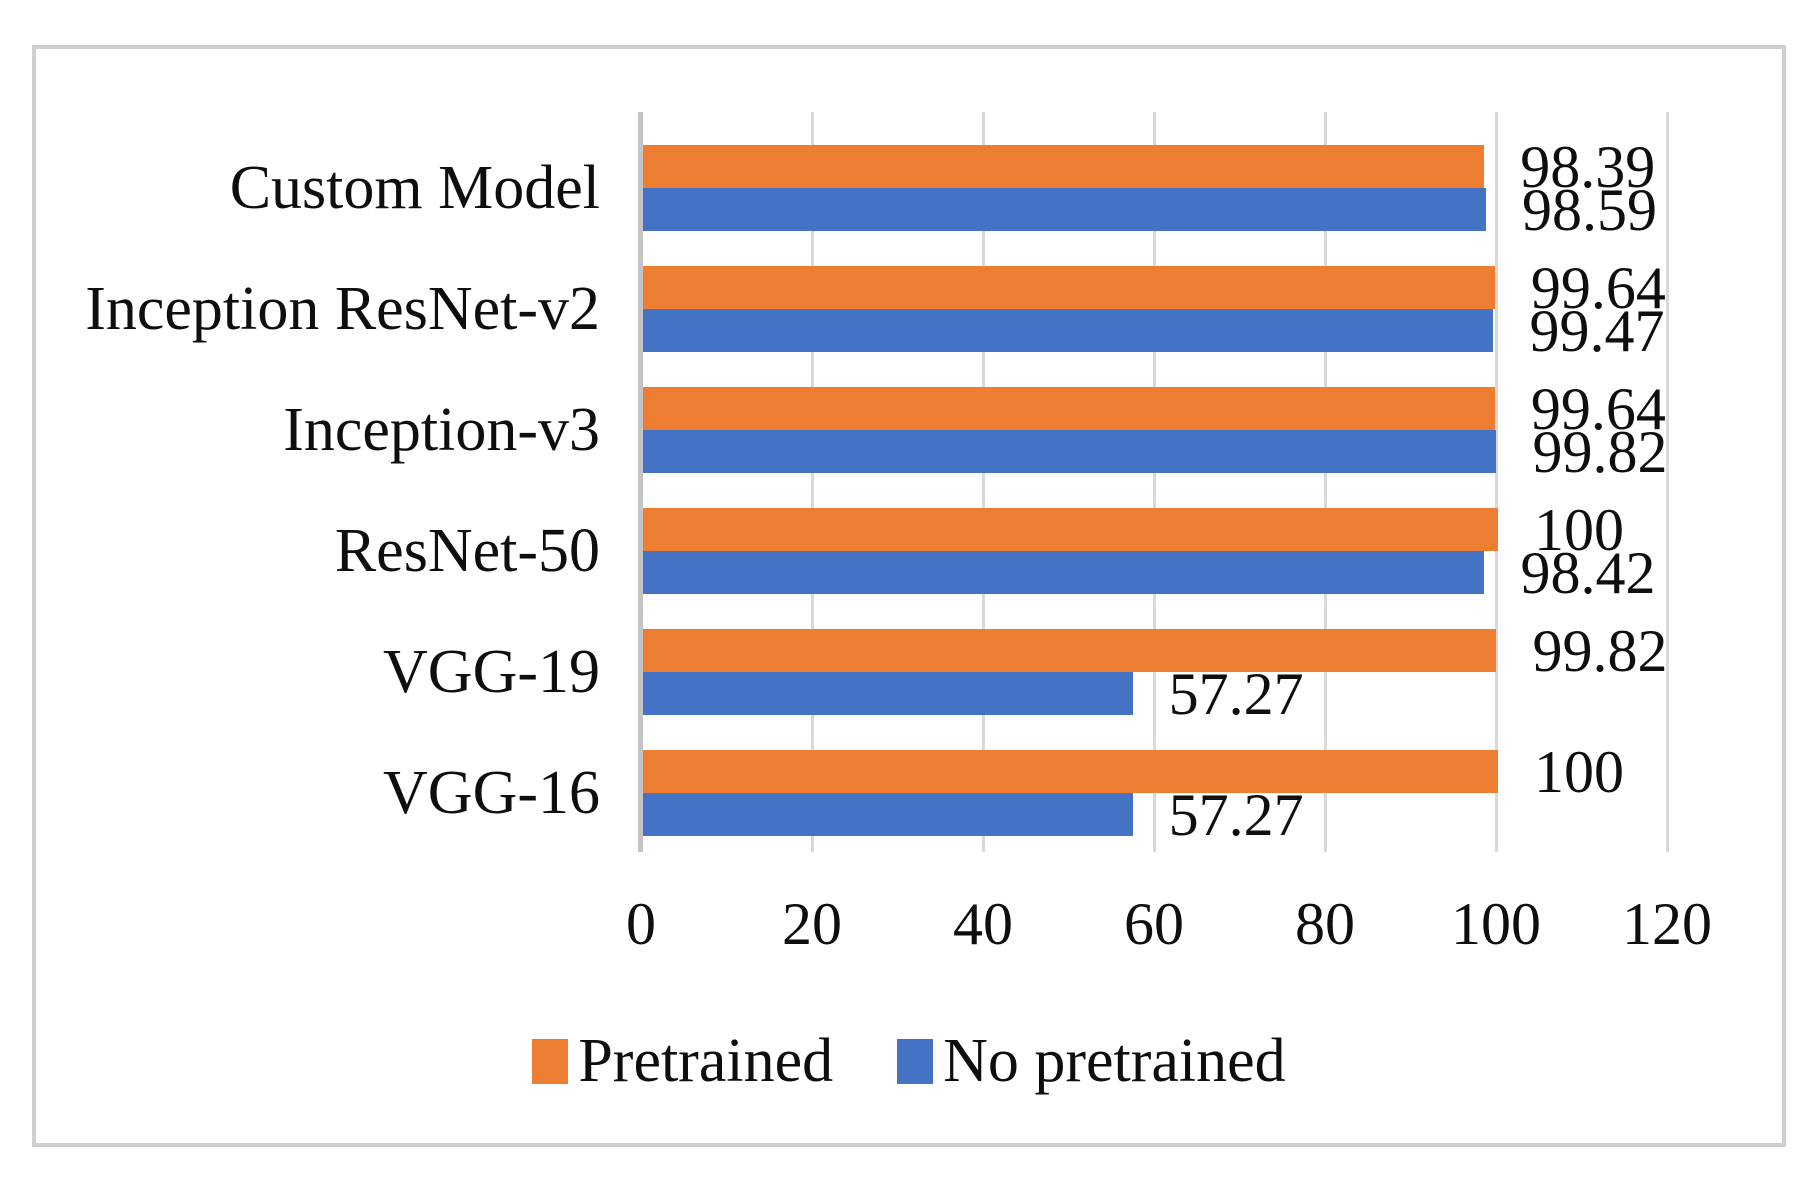 The width and height of the screenshot is (1816, 1184). I want to click on axis-tick-label: 40, so click(983, 924).